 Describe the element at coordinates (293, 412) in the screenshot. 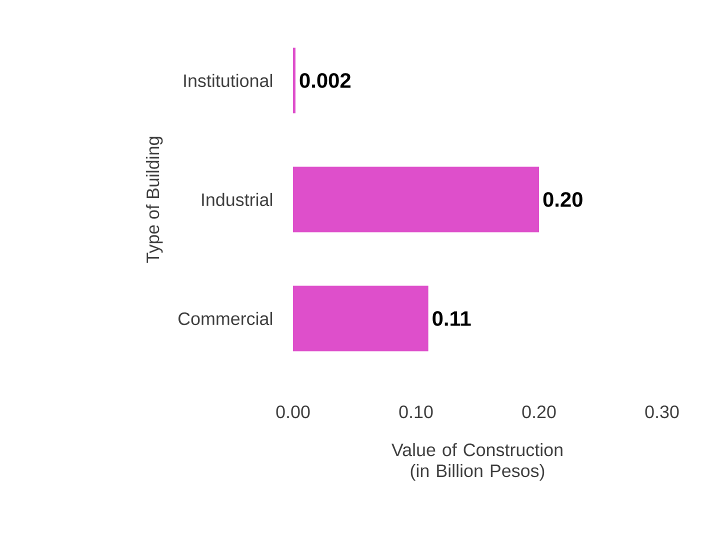

I see `x-tick-label: 0.00` at that location.